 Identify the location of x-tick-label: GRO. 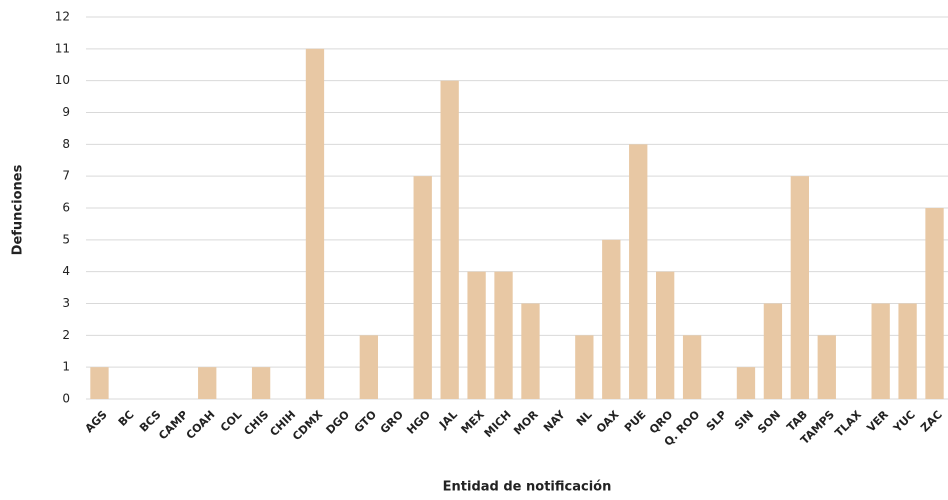
(392, 422).